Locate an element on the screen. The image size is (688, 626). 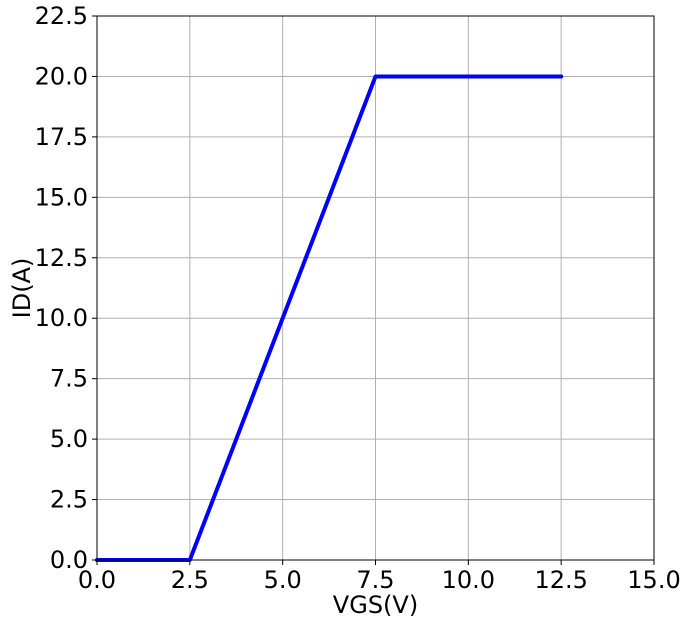
y-tick-label-9: 22.5 is located at coordinates (61, 16).